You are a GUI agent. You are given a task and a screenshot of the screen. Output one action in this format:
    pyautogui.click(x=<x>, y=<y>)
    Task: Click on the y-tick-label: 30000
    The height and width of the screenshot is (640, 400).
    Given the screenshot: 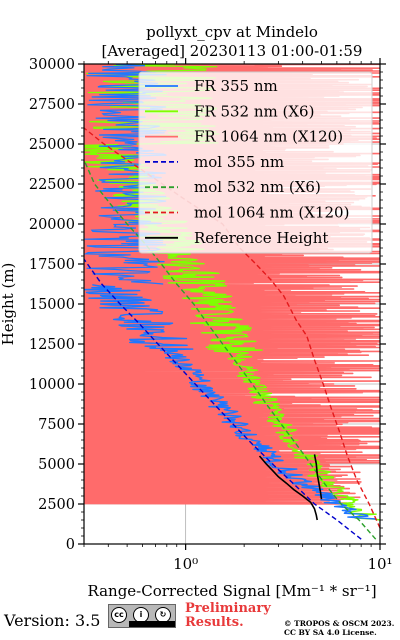 What is the action you would take?
    pyautogui.click(x=52, y=65)
    